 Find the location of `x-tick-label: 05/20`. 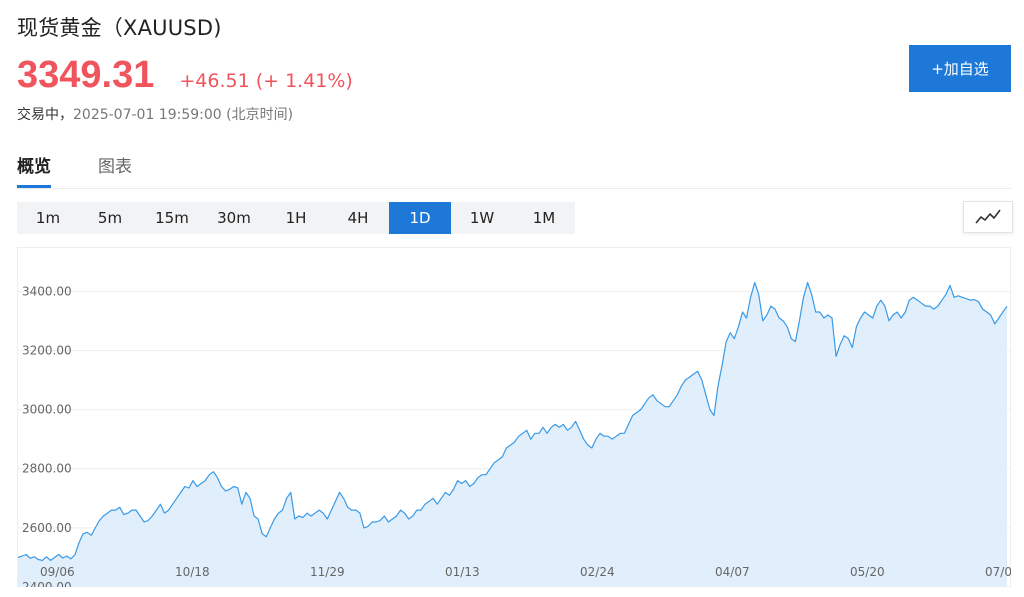

x-tick-label: 05/20 is located at coordinates (867, 572).